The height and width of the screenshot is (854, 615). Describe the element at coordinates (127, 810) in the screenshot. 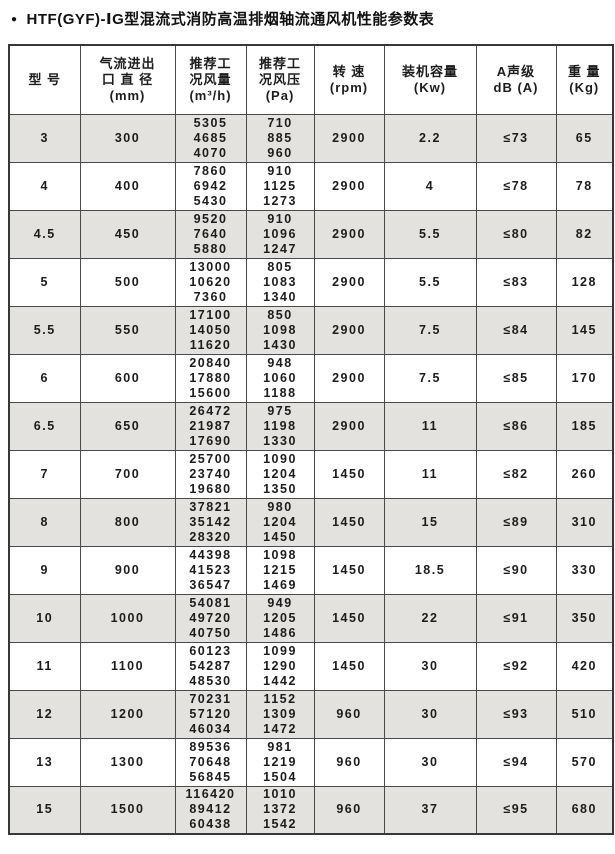

I see `cell-diameter: 1500` at that location.